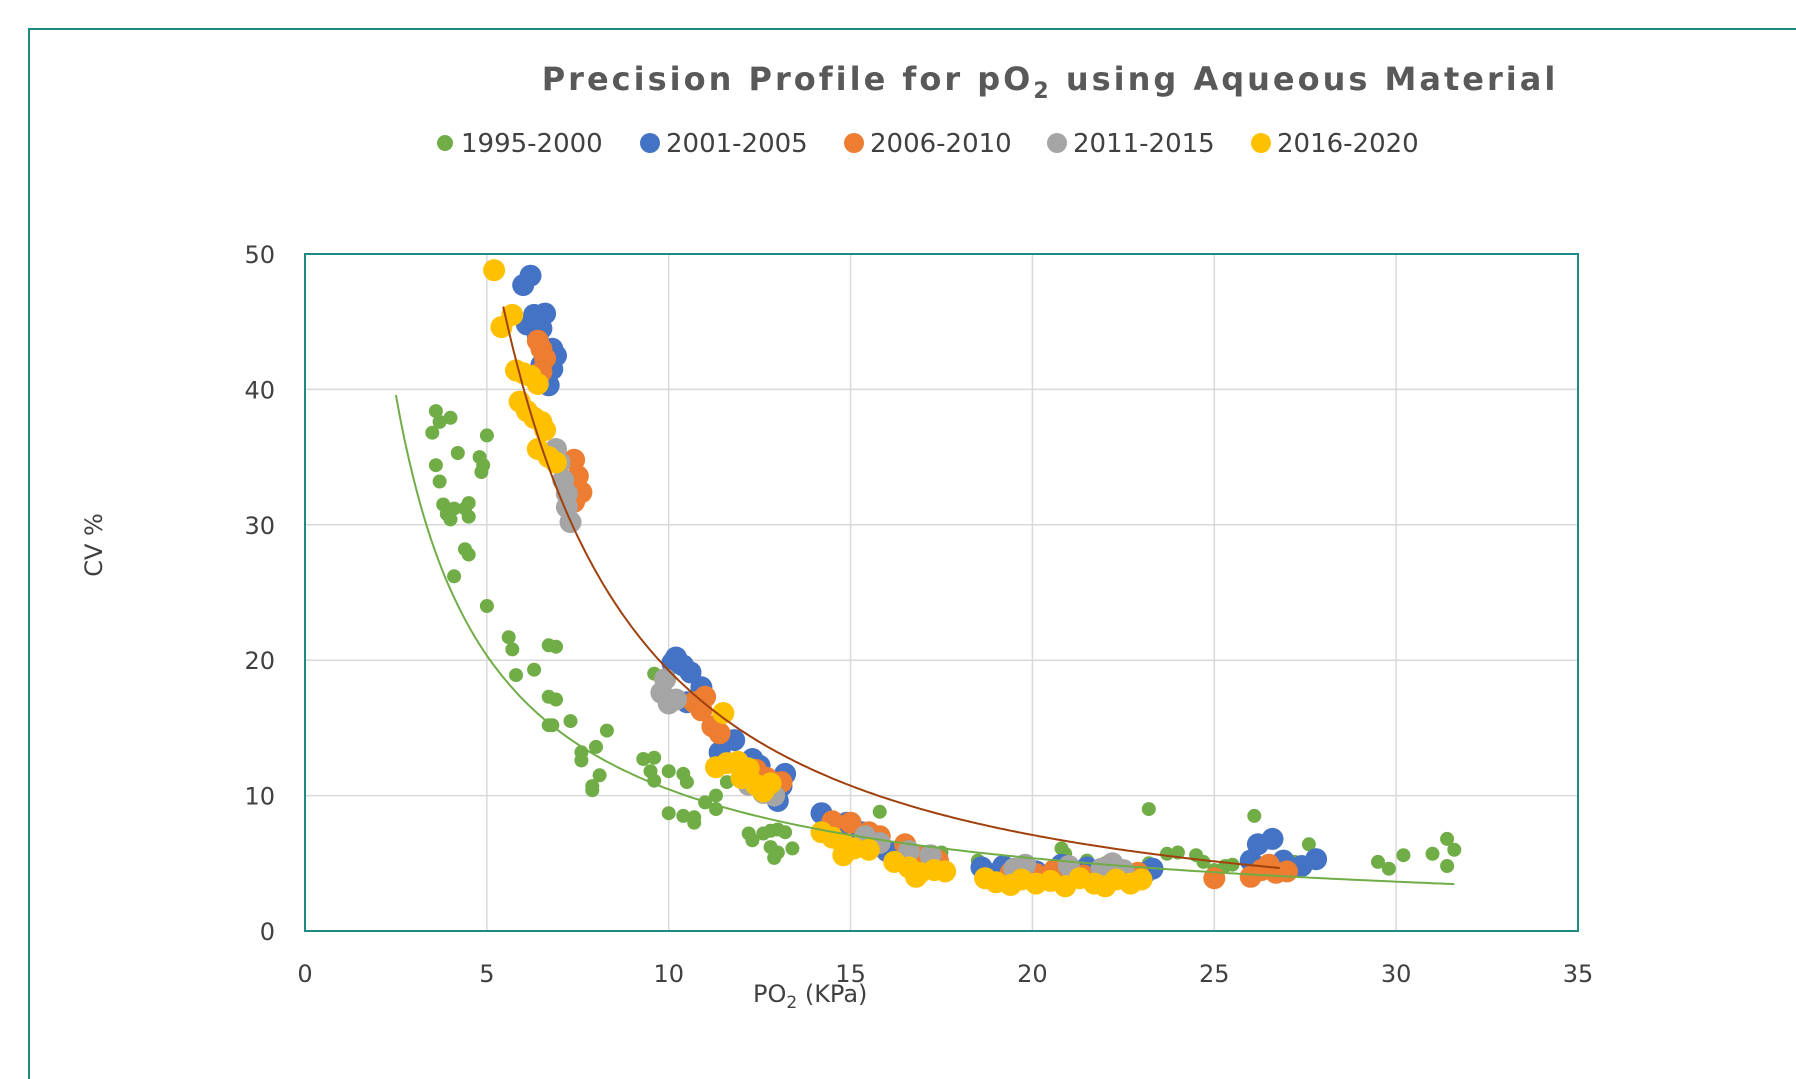 The height and width of the screenshot is (1079, 1796). What do you see at coordinates (304, 974) in the screenshot?
I see `x-tick-label: 0` at bounding box center [304, 974].